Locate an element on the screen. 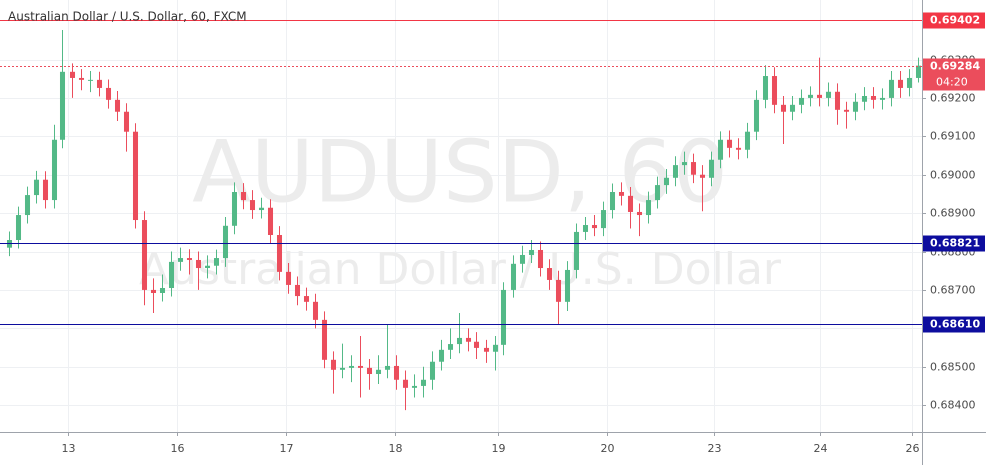 This screenshot has height=465, width=986. y-tick-label: 0.69100 is located at coordinates (953, 136).